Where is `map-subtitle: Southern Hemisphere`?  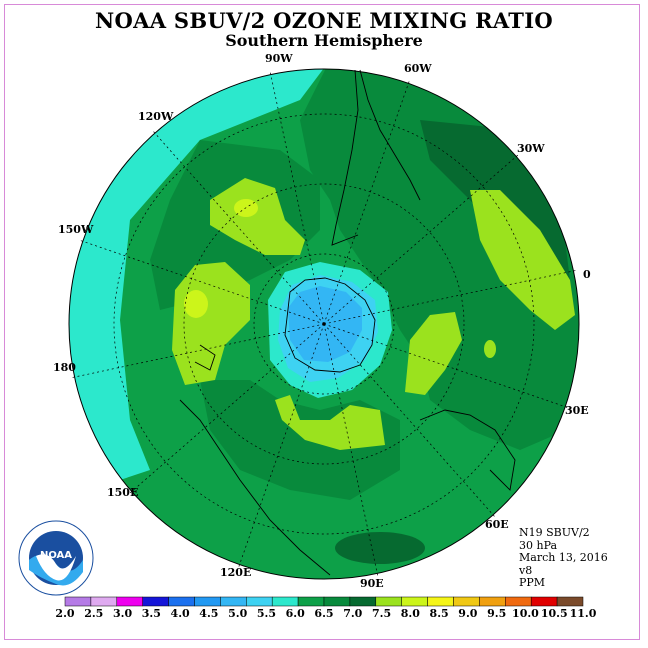
map-subtitle: Southern Hemisphere is located at coordinates (324, 40).